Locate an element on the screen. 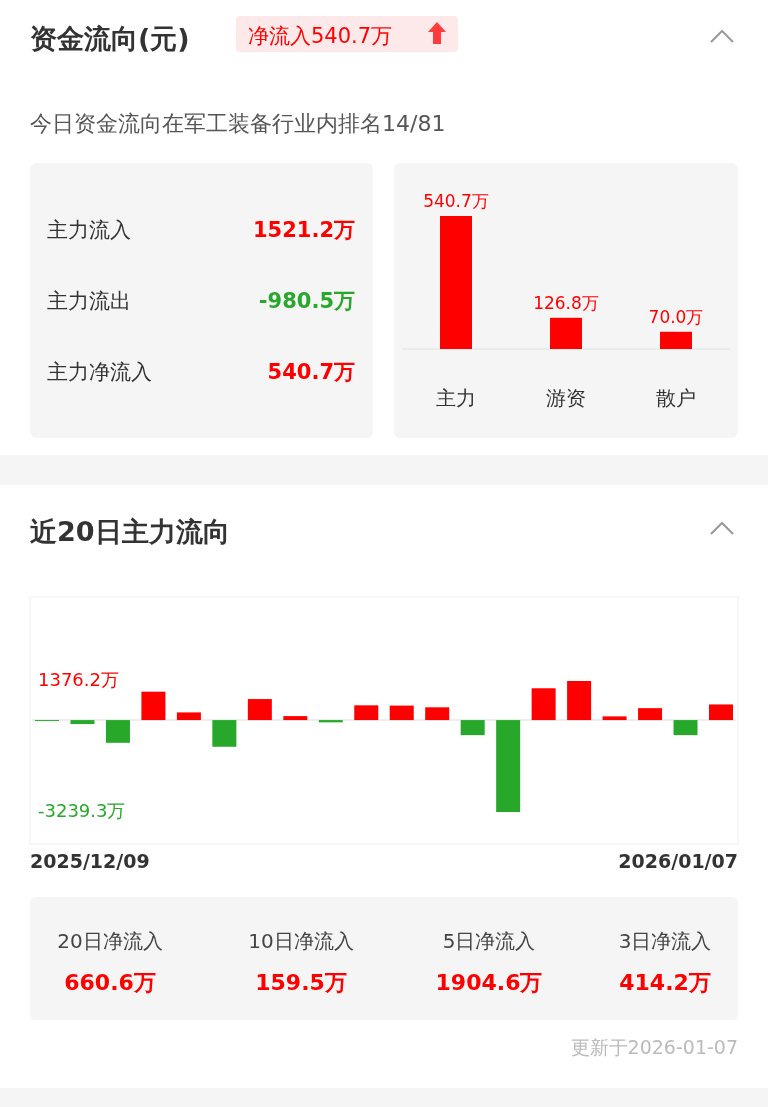 This screenshot has width=768, height=1107. data-label: 414.2万 is located at coordinates (665, 982).